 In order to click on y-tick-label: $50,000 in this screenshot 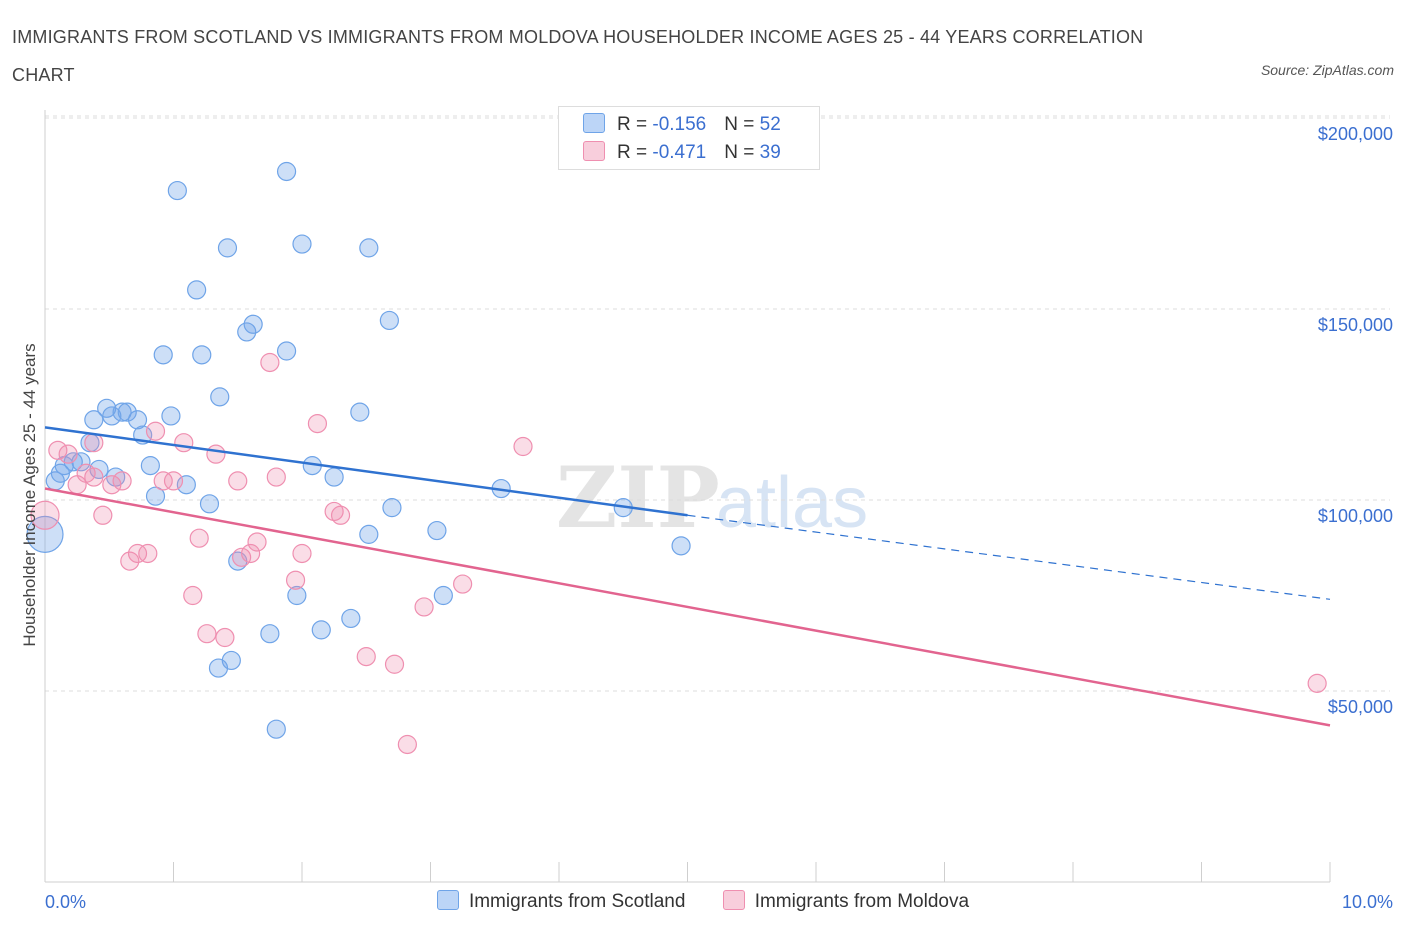, I will do `click(1360, 707)`.